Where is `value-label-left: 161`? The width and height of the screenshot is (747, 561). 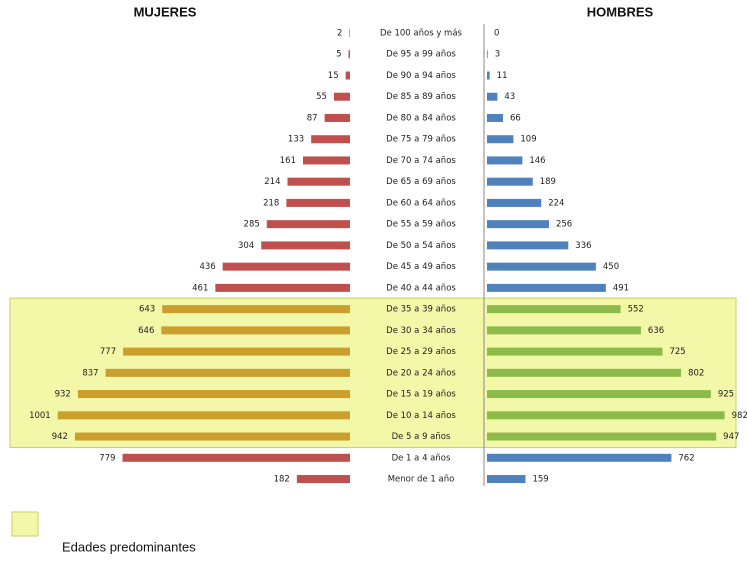 value-label-left: 161 is located at coordinates (288, 161).